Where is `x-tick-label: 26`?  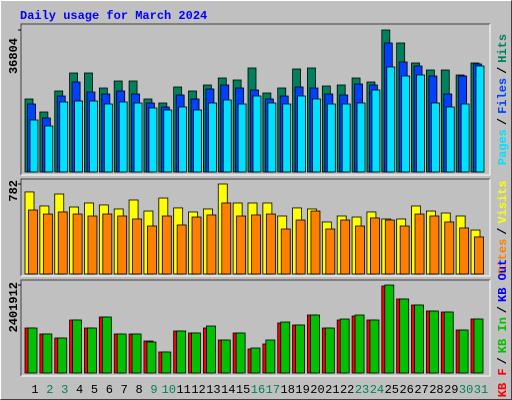 x-tick-label: 26 is located at coordinates (406, 390).